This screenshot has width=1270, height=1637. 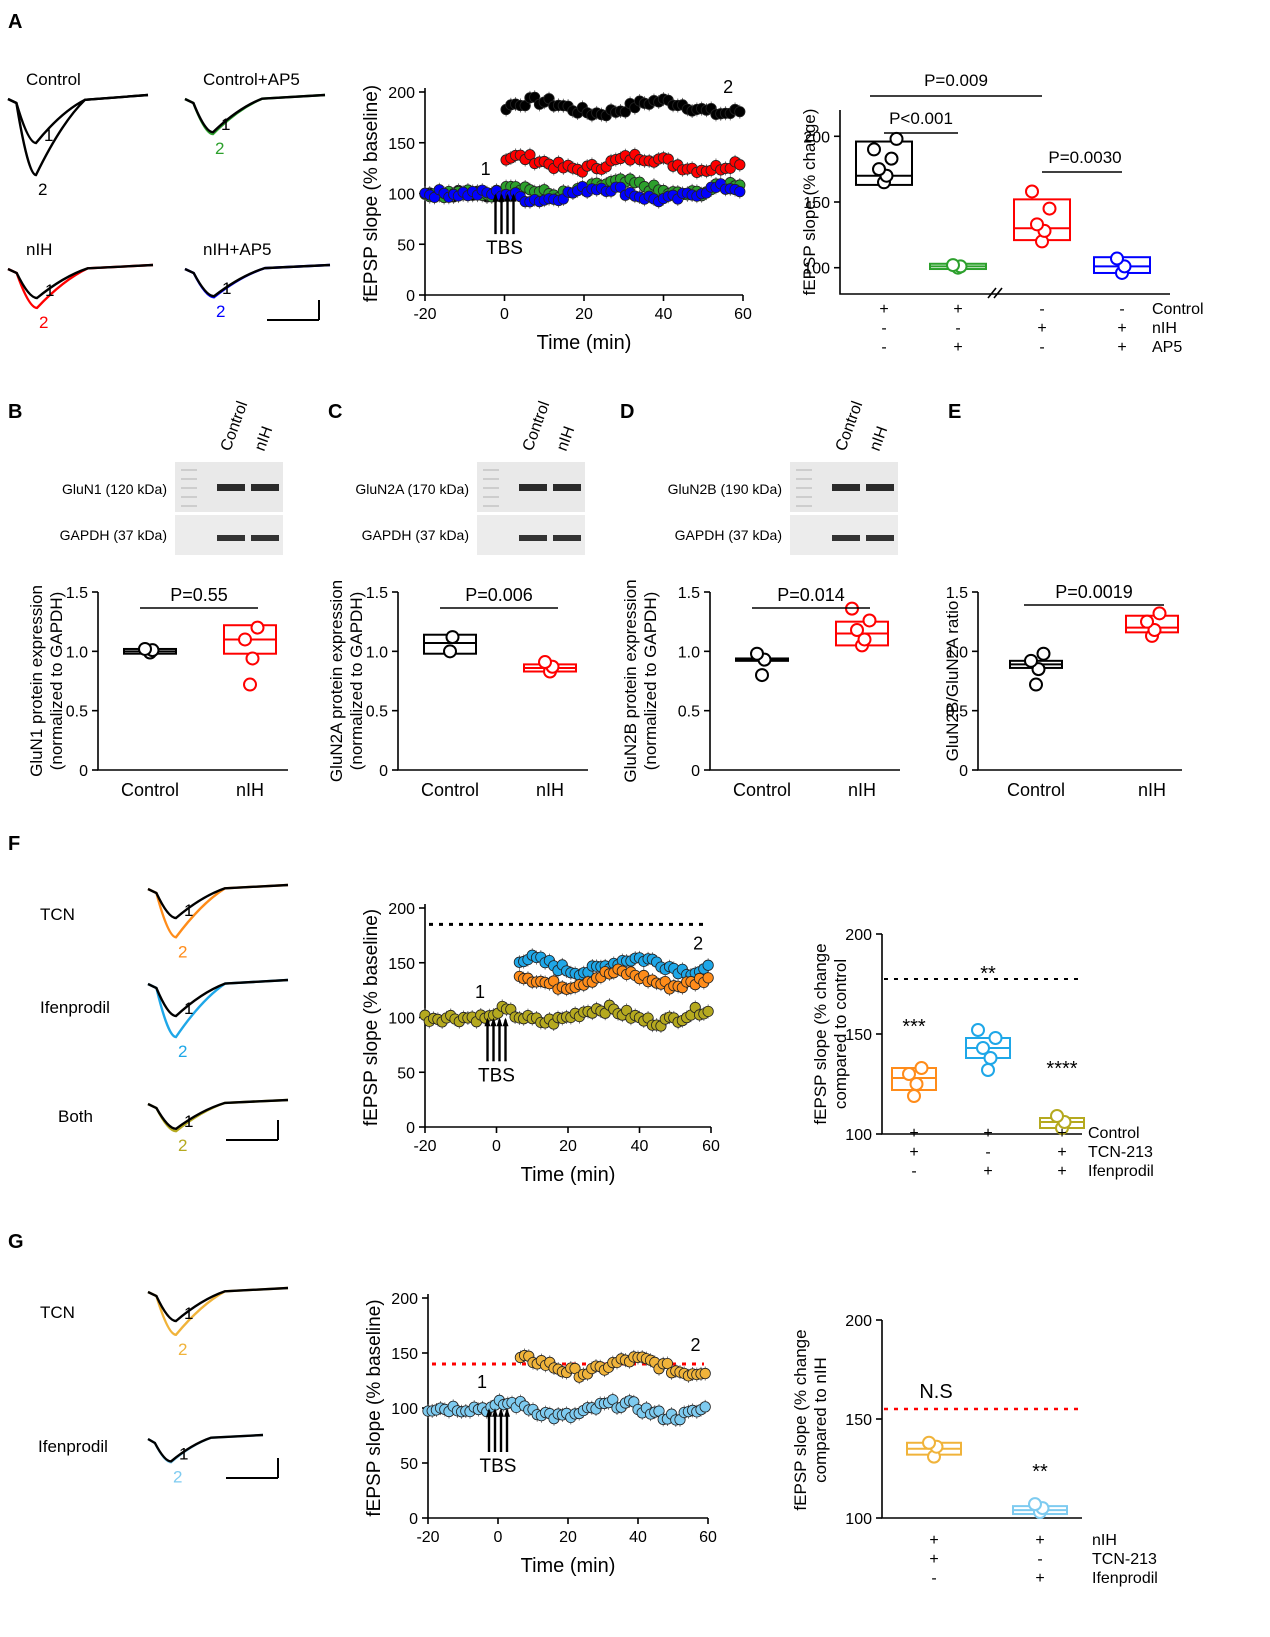 I want to click on panel-g-timecourse-timepoint2: 2, so click(x=696, y=1345).